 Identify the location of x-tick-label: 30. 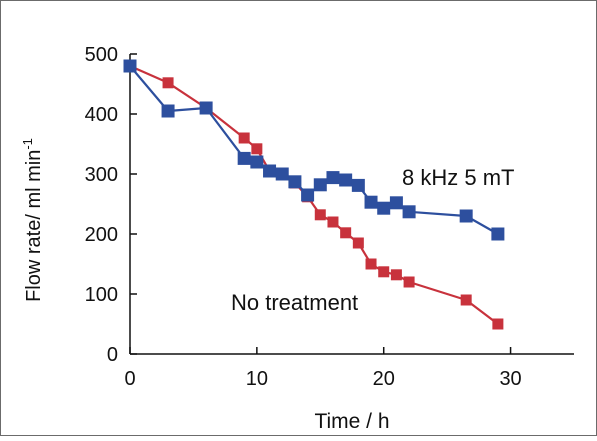
(510, 379).